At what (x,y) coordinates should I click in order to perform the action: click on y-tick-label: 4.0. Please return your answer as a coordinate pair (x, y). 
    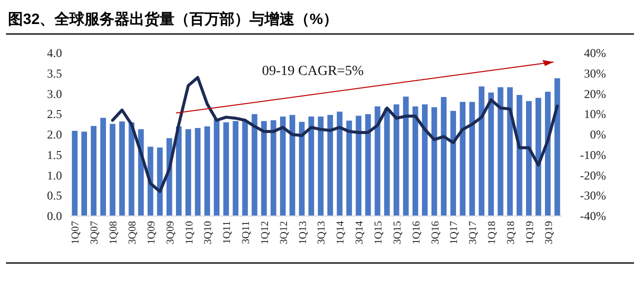
    Looking at the image, I should click on (54, 53).